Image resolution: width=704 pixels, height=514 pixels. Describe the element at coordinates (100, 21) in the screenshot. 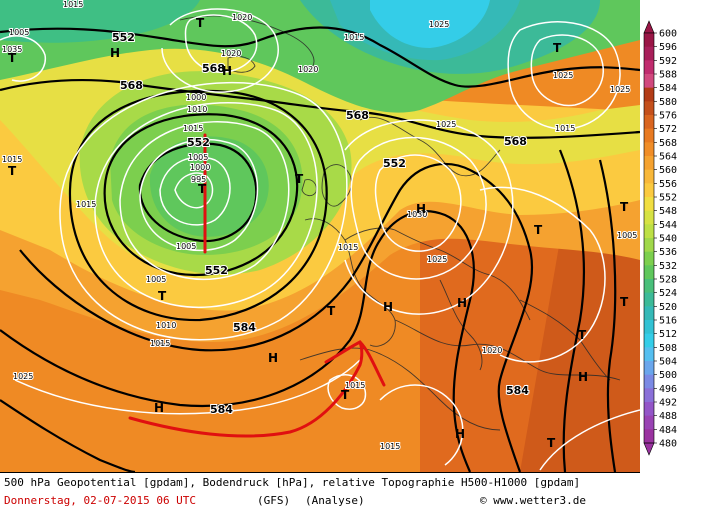

I see `northern-cold-pool-west` at that location.